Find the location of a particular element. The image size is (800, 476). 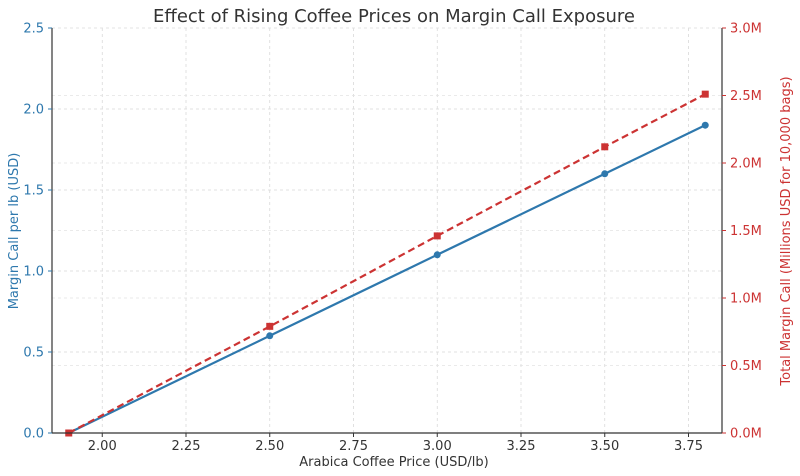

x-tick-label: 2.25 is located at coordinates (186, 446).